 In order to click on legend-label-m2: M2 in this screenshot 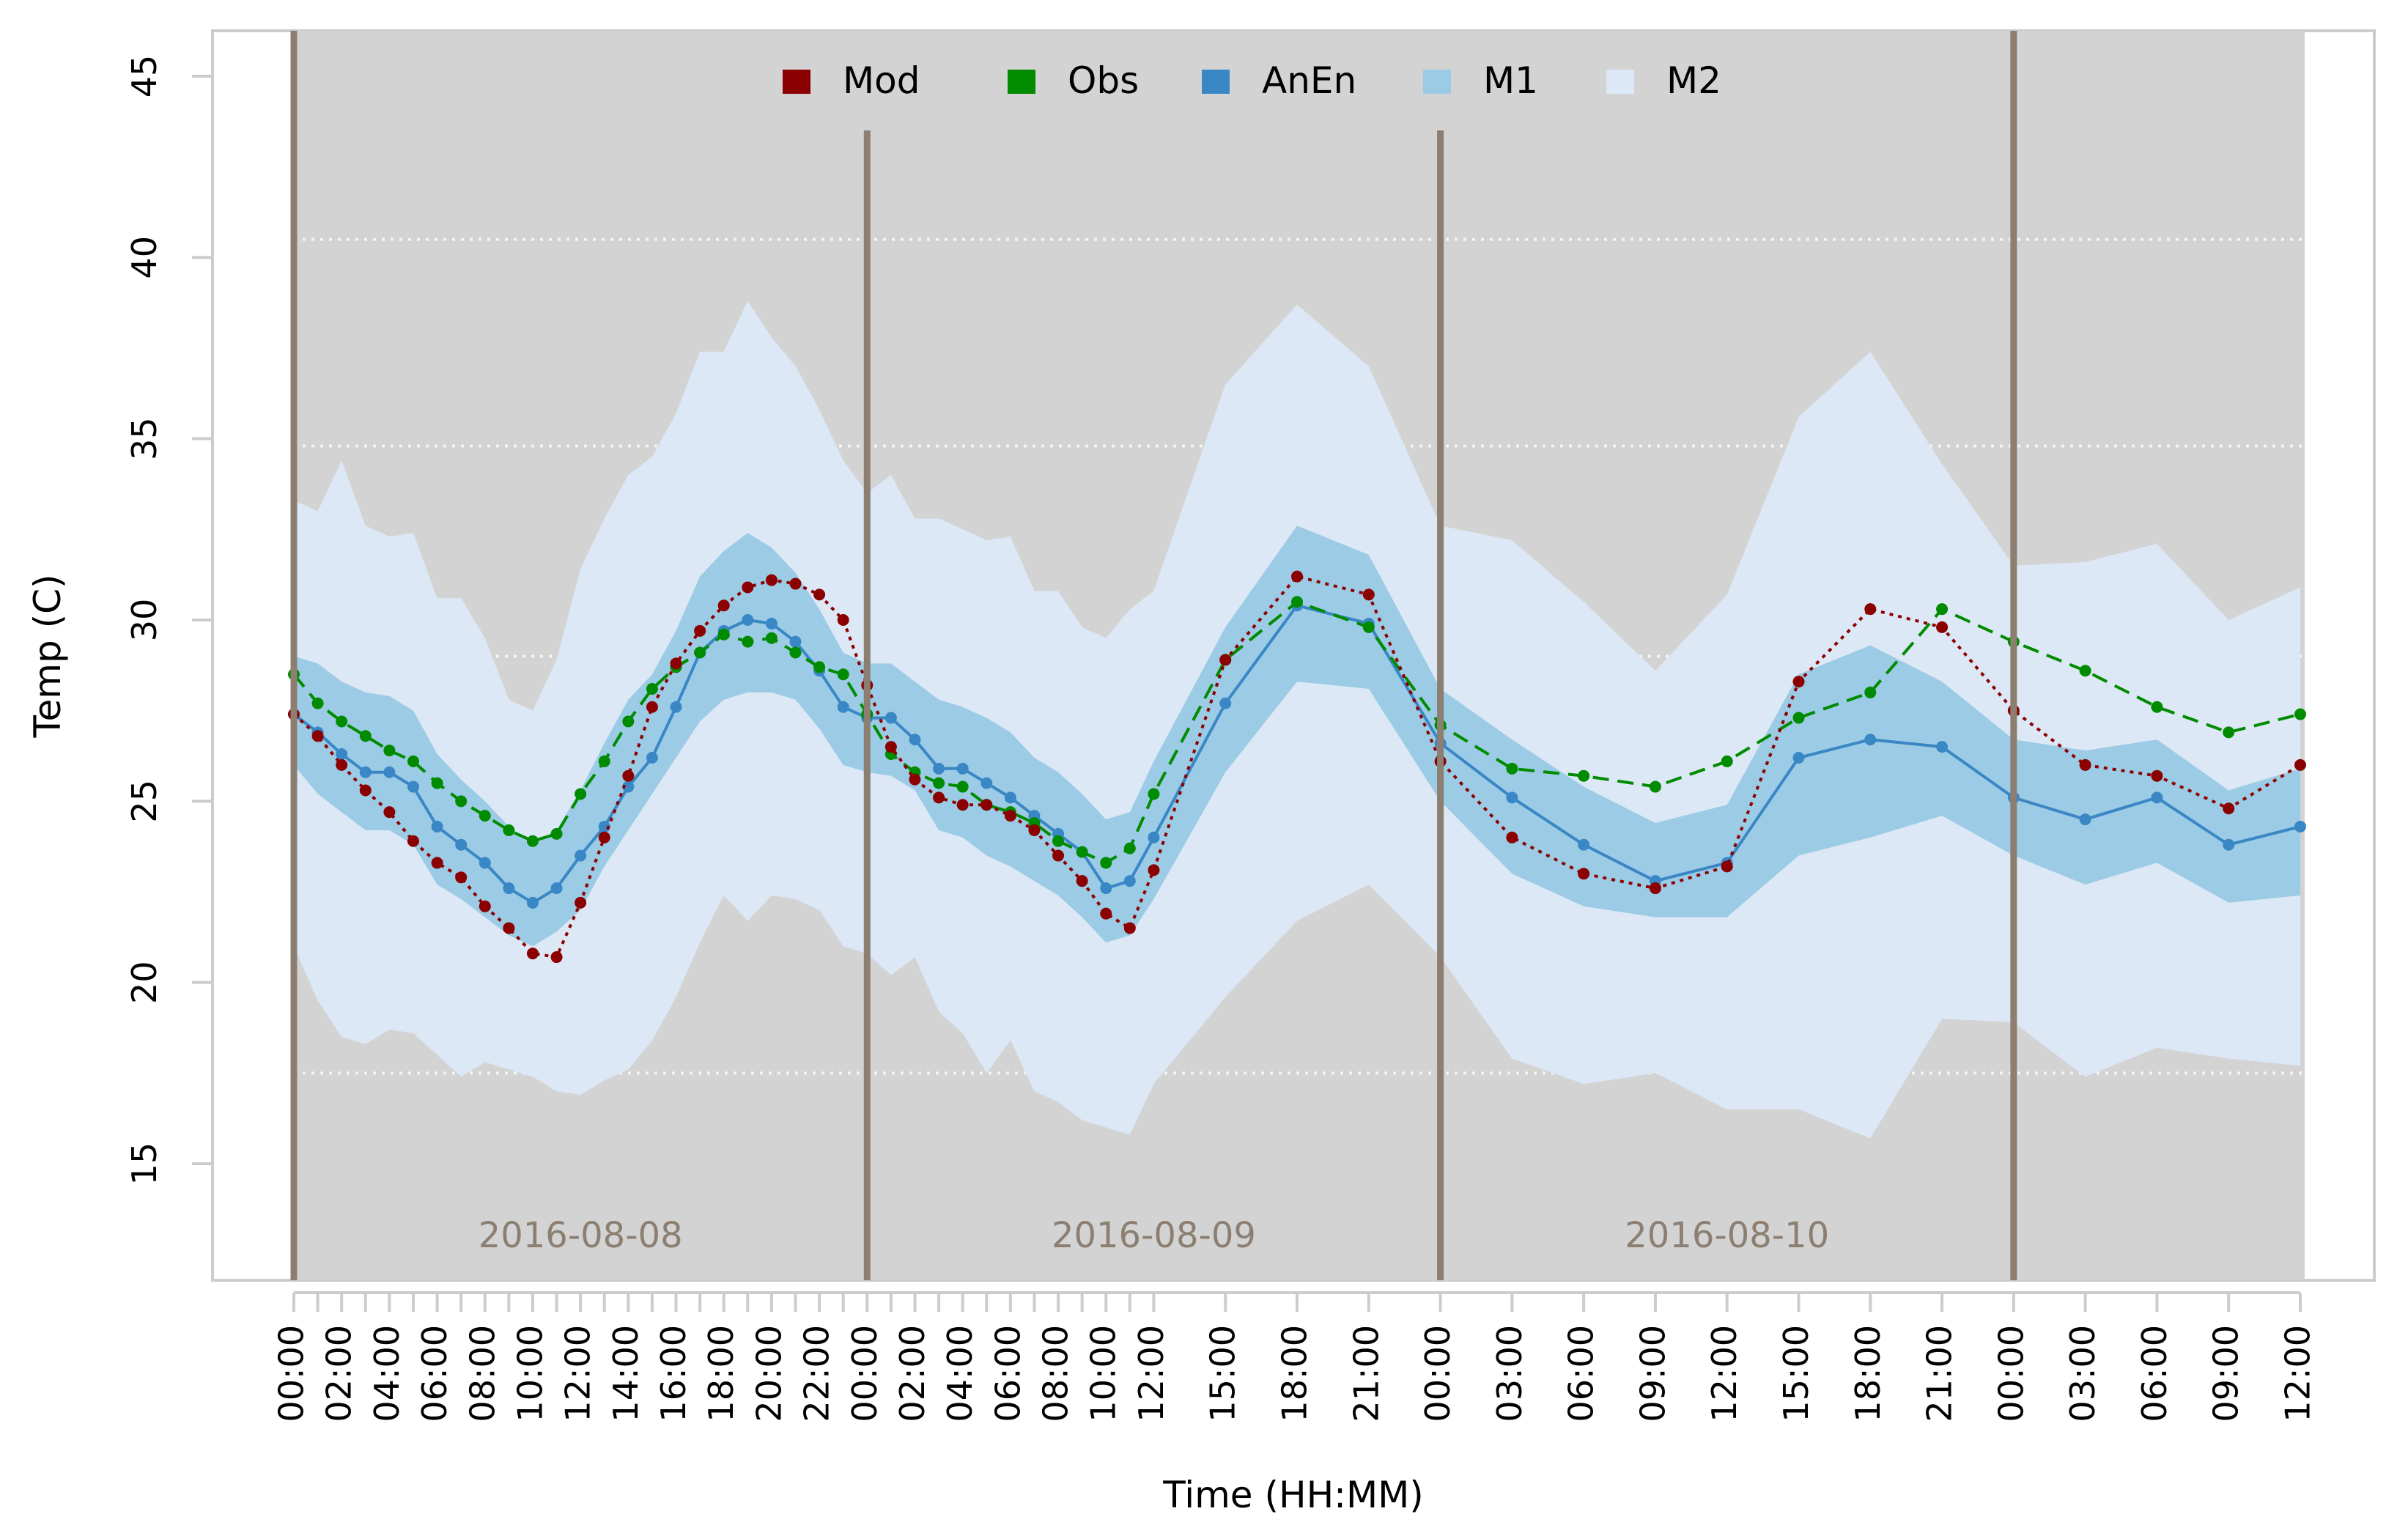, I will do `click(1693, 80)`.